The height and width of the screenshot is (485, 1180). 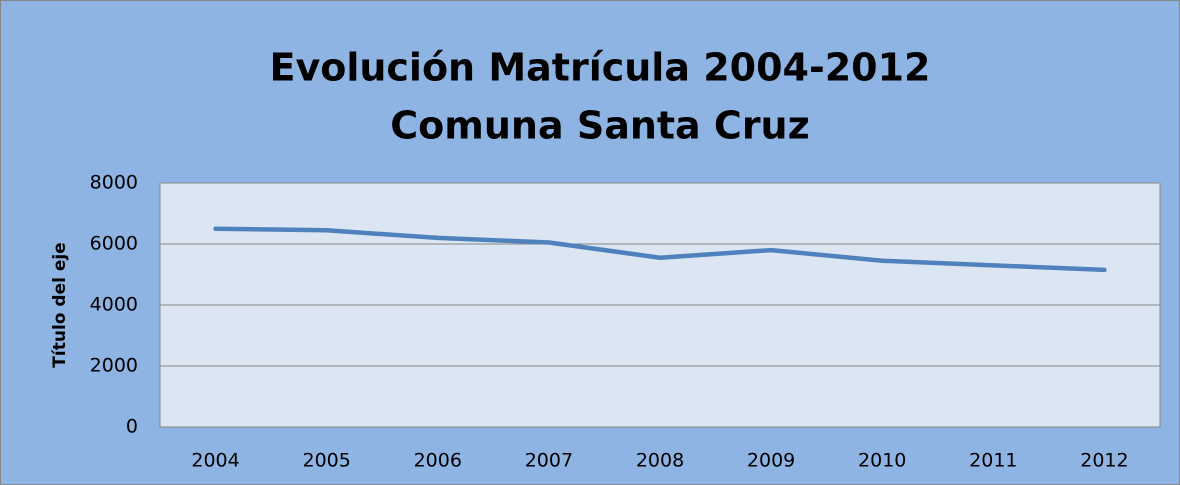 I want to click on x-tick-label: 2004, so click(x=215, y=461).